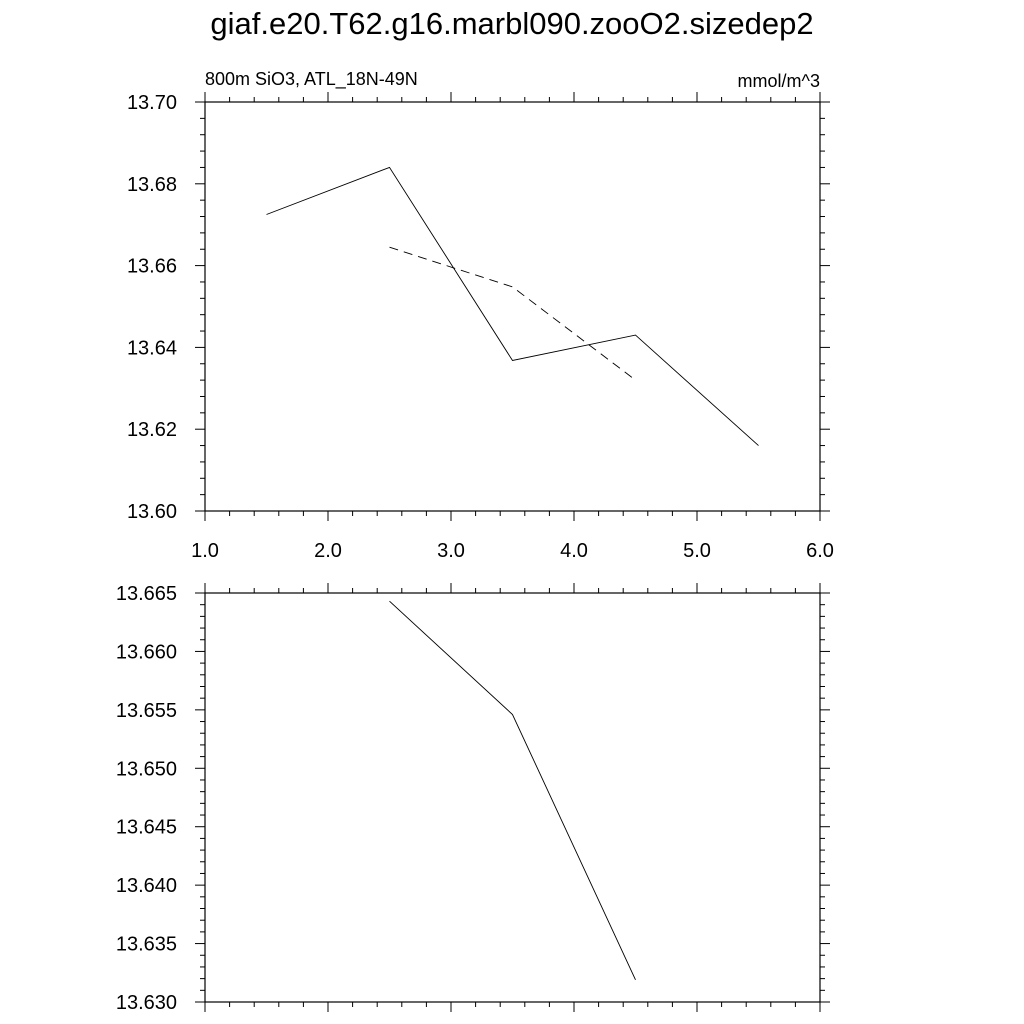 The height and width of the screenshot is (1024, 1024). What do you see at coordinates (152, 185) in the screenshot?
I see `y-tick-label: 13.68` at bounding box center [152, 185].